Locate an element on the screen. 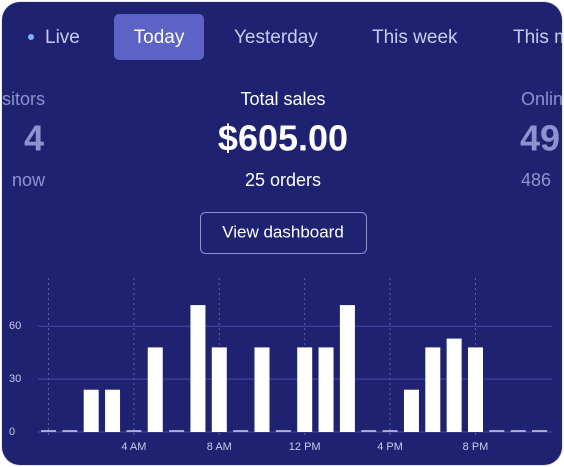  tab: Today is located at coordinates (159, 37).